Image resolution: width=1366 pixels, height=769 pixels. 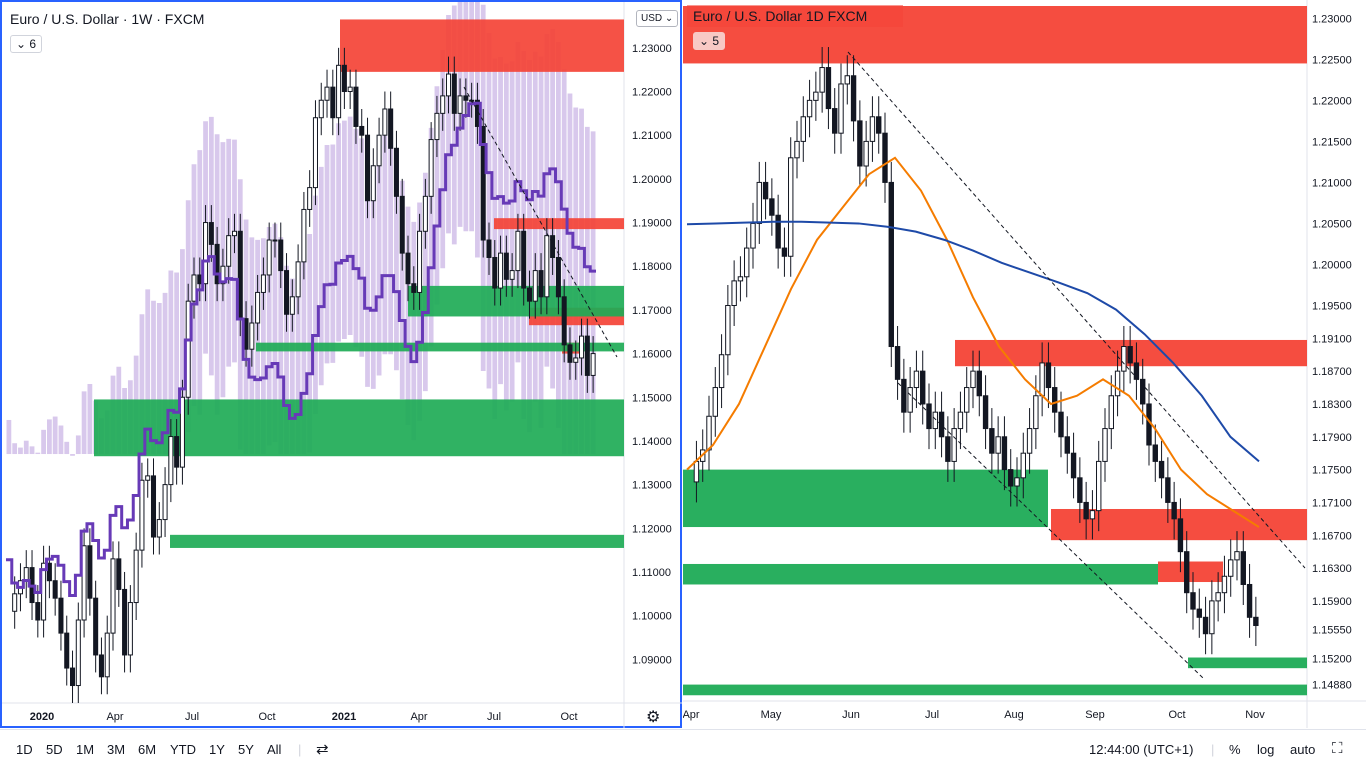 I want to click on range-6m: 6M, so click(x=147, y=749).